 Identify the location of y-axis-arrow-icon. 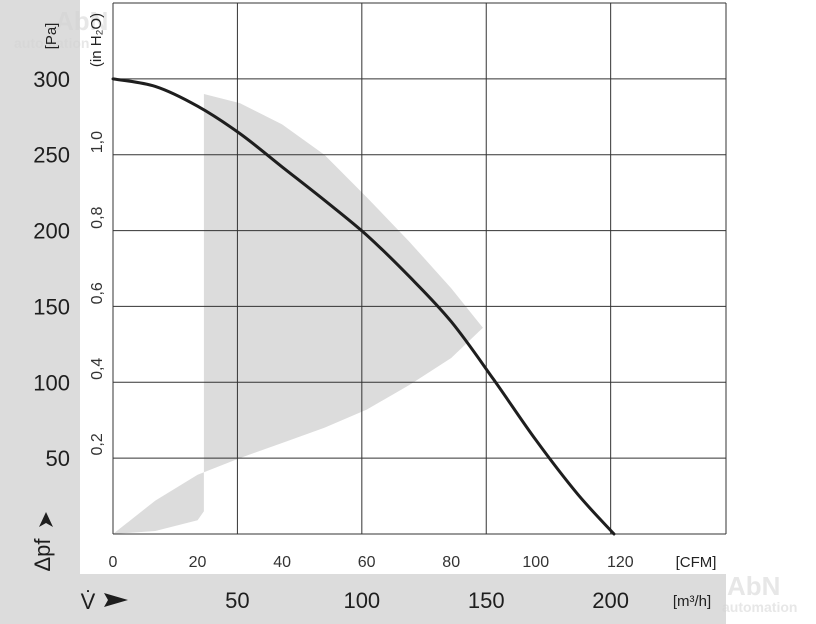
(46, 519).